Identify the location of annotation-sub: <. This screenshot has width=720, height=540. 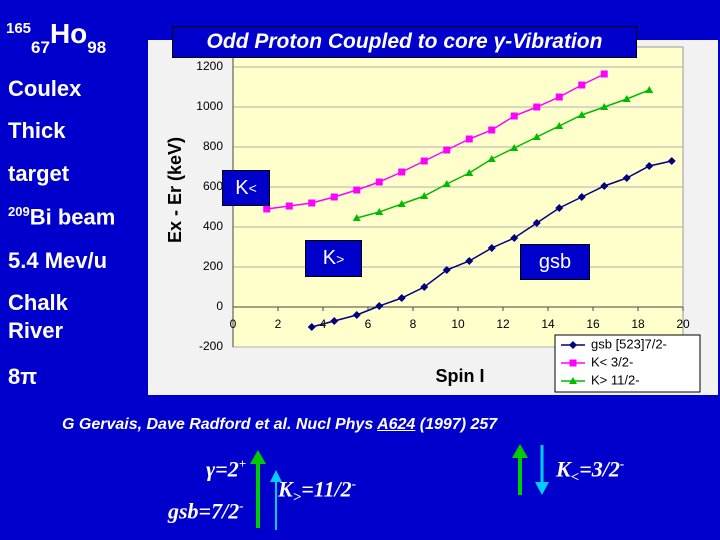
(252, 188).